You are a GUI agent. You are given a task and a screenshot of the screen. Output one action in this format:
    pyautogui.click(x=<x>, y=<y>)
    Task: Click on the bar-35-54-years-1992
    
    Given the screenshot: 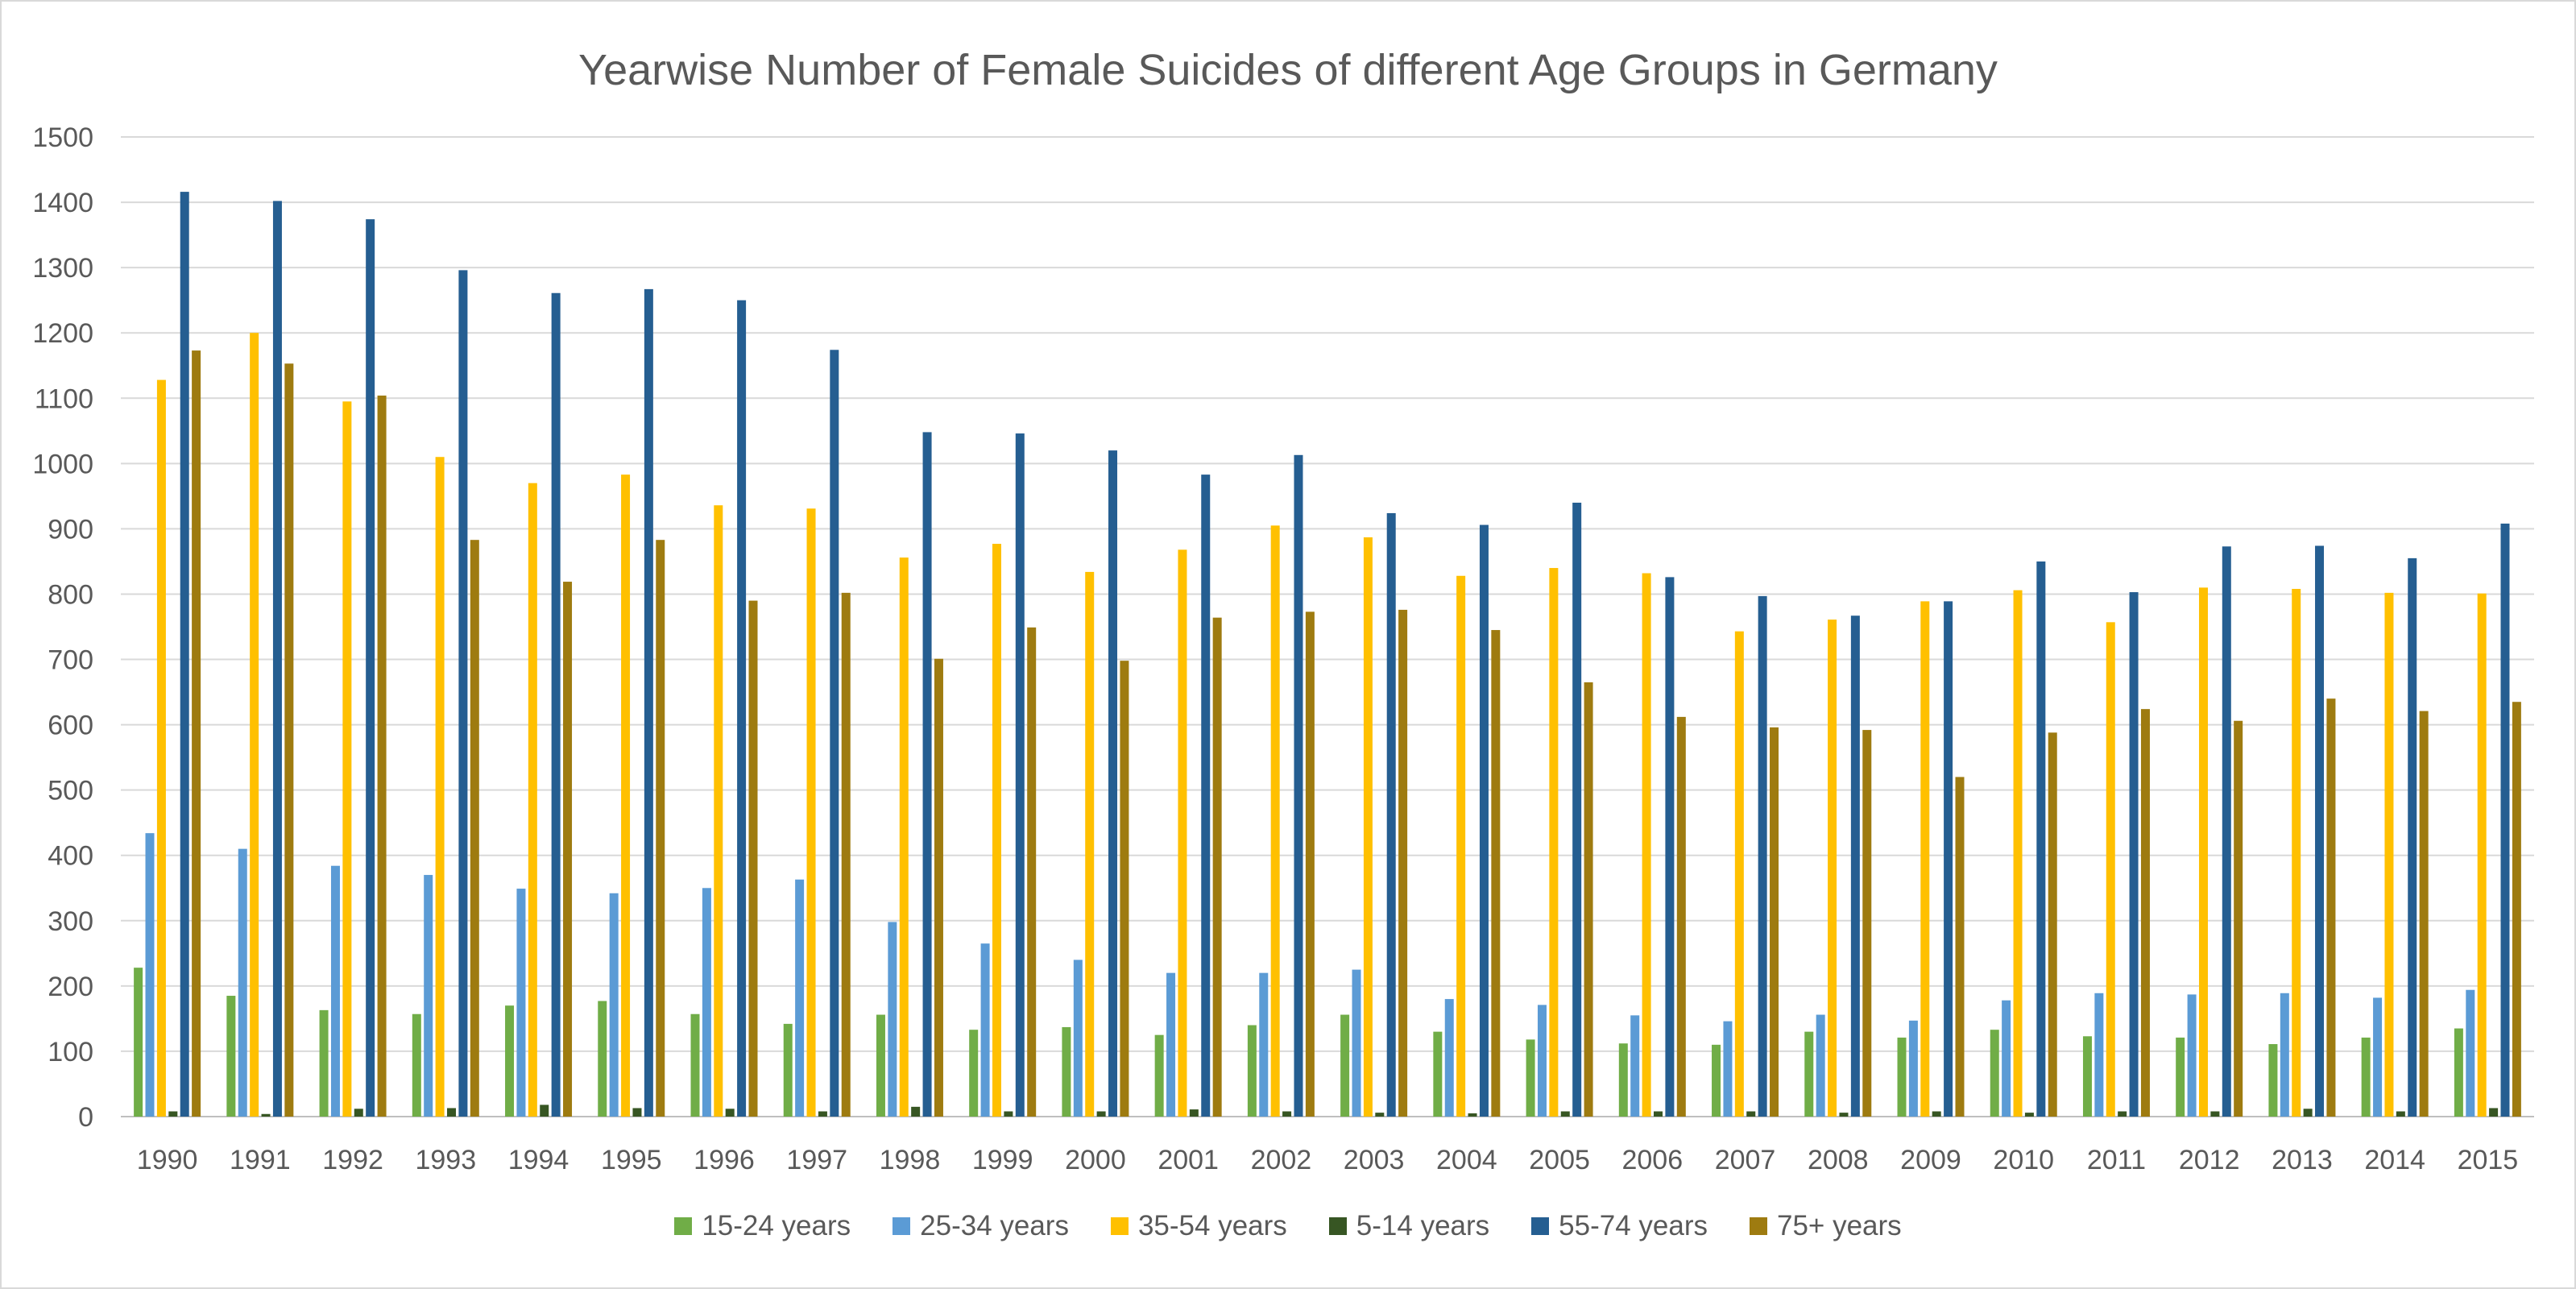 What is the action you would take?
    pyautogui.click(x=347, y=759)
    